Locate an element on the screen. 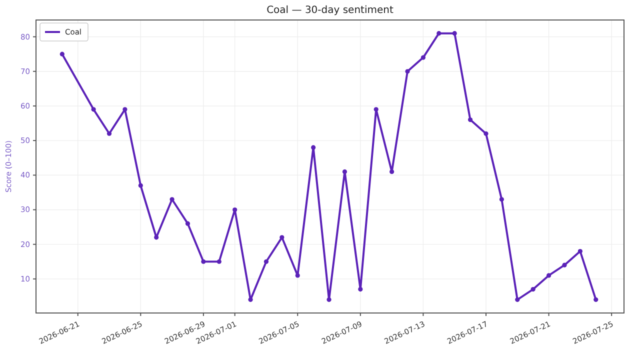  chart-title: Coal — 30-day sentiment is located at coordinates (330, 10).